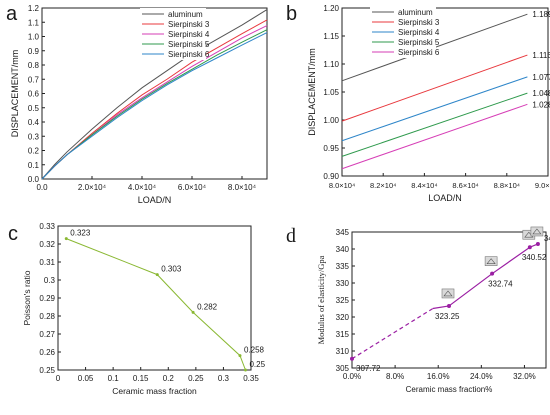  I want to click on c-y-tick-label: 0.31, so click(47, 262).